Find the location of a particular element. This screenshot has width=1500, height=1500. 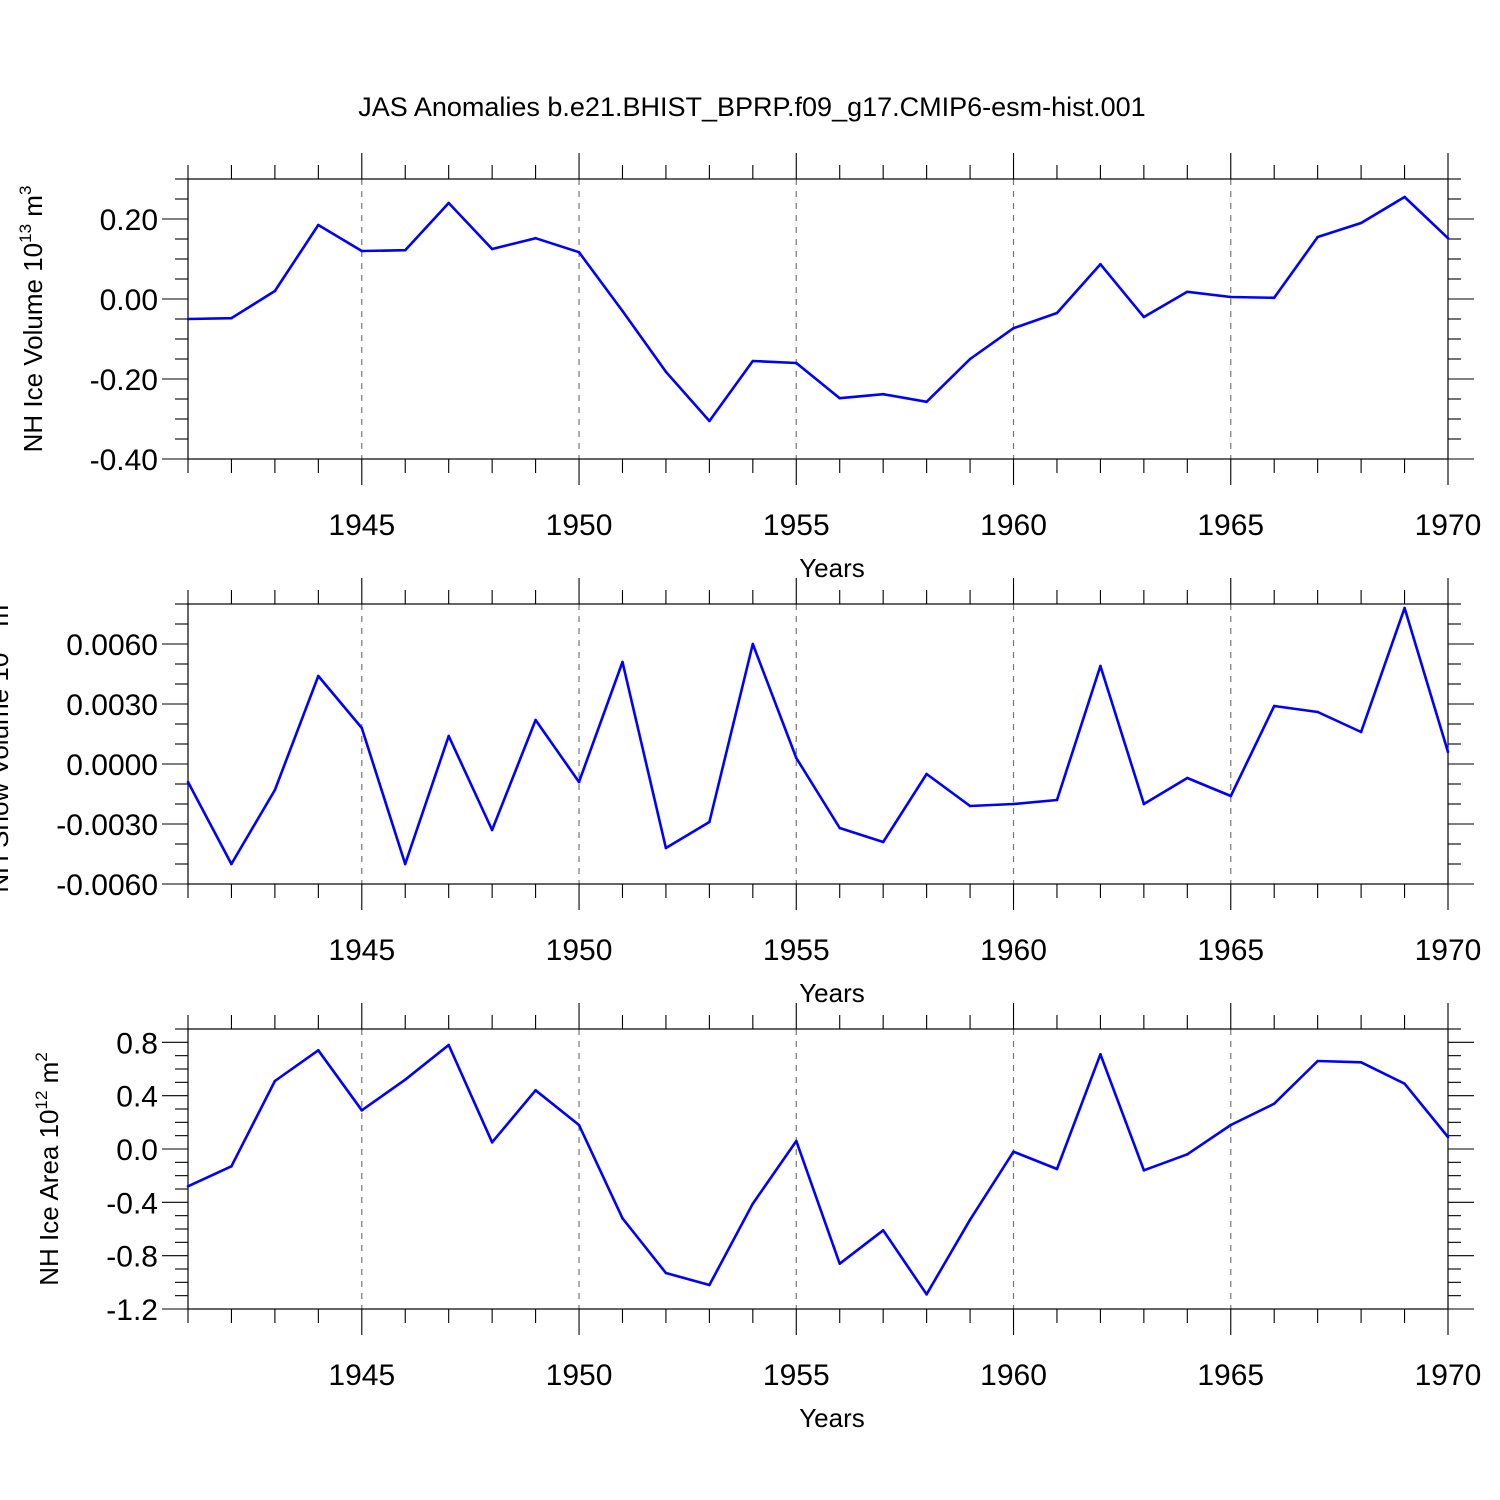

y-axis-label: NH Ice Area 1012 m2 is located at coordinates (48, 1169).